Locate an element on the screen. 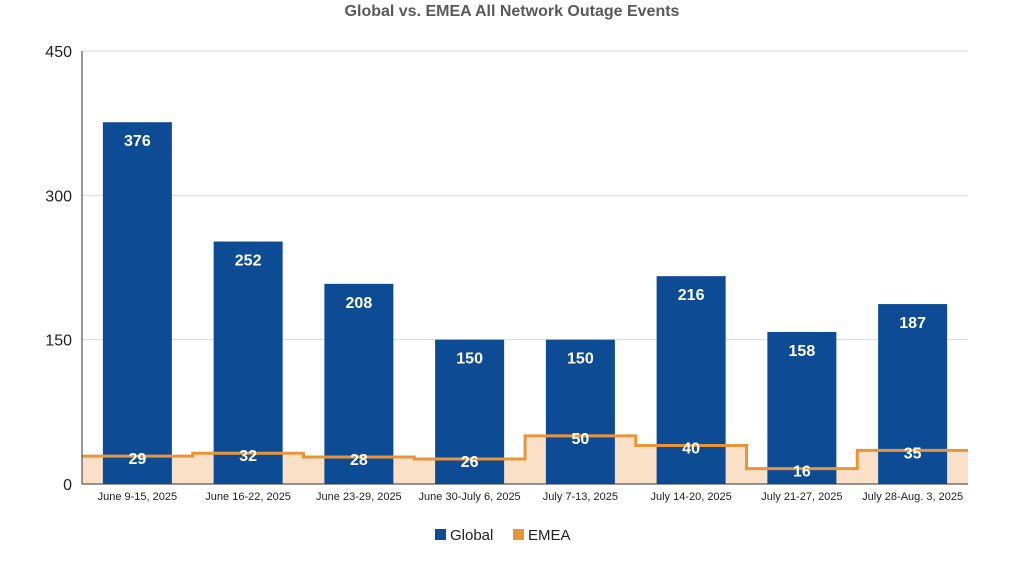 The image size is (1024, 576). global-value-label: 216 is located at coordinates (691, 295).